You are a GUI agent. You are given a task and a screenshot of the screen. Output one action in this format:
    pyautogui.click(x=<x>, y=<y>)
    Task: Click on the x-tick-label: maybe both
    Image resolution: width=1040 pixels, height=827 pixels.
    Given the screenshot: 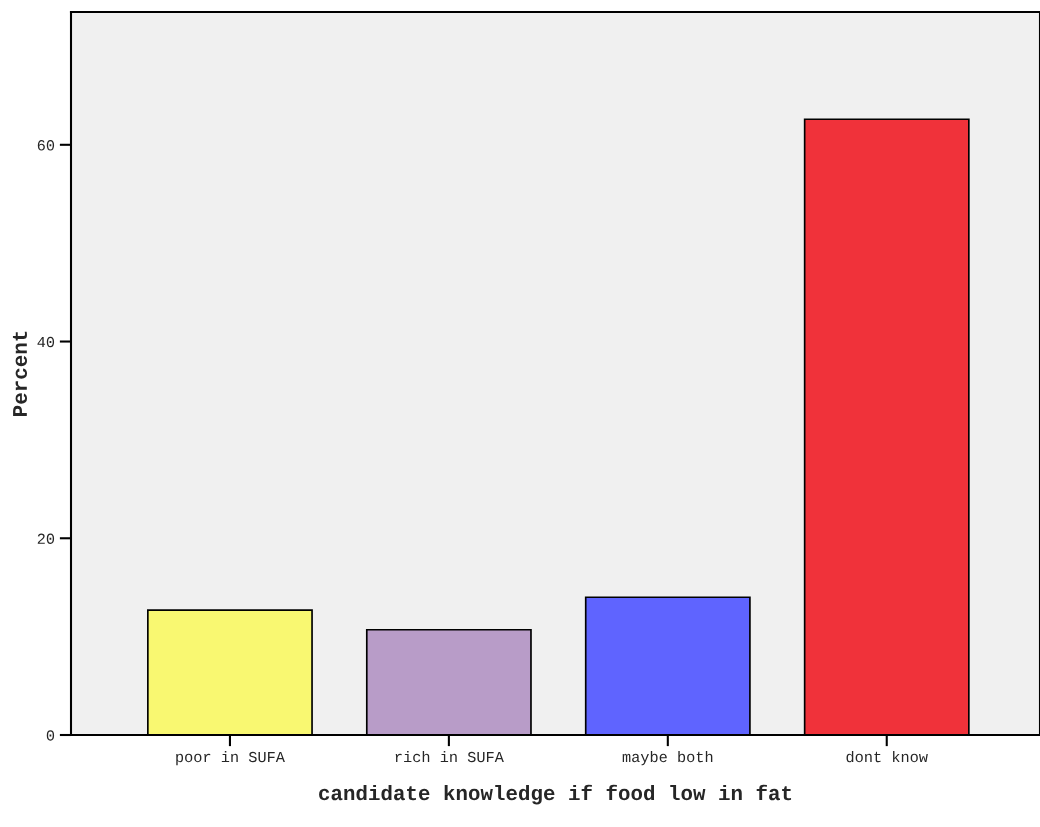 What is the action you would take?
    pyautogui.click(x=667, y=758)
    